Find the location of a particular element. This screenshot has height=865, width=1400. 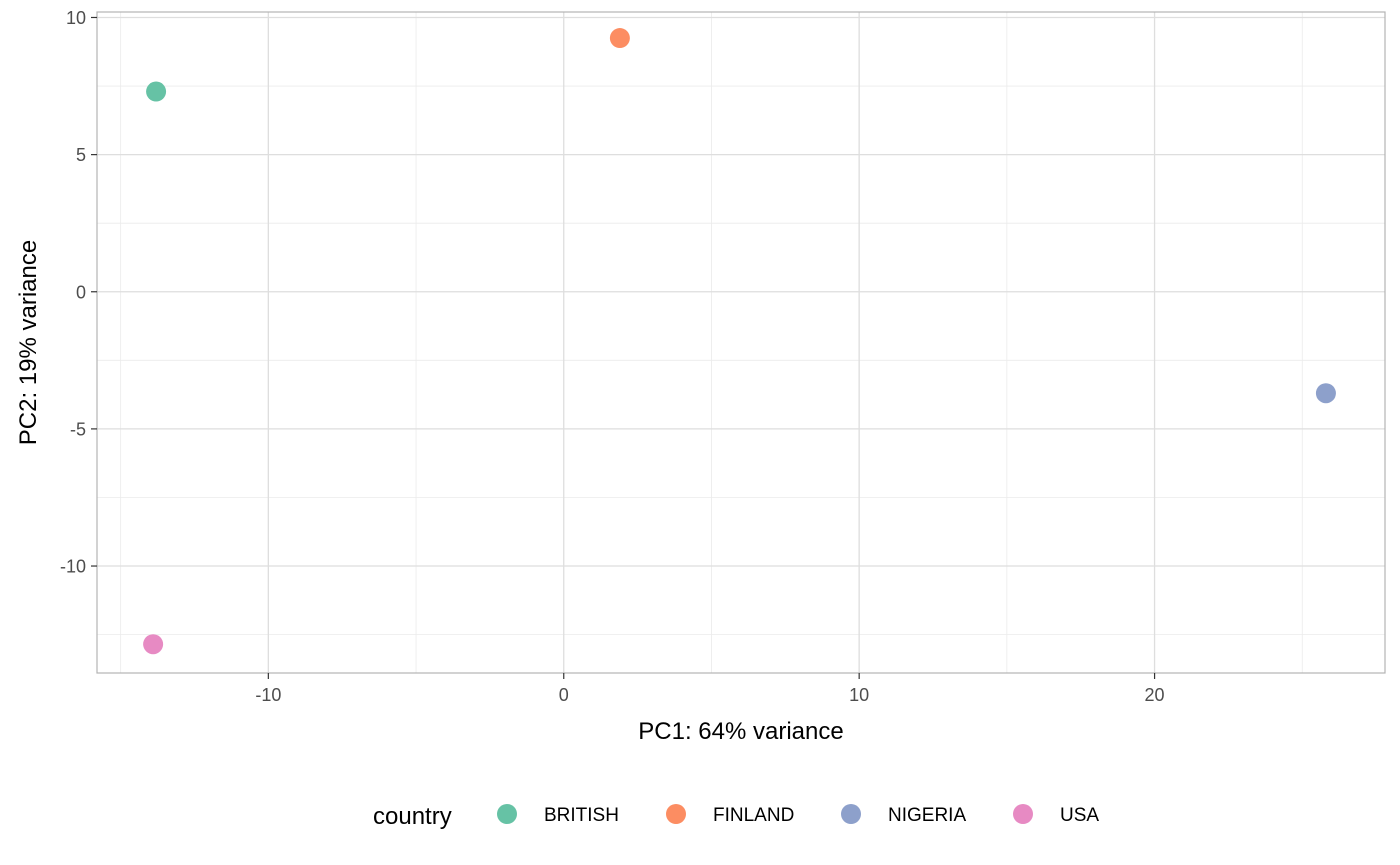

x-tick-label: 0 is located at coordinates (564, 695).